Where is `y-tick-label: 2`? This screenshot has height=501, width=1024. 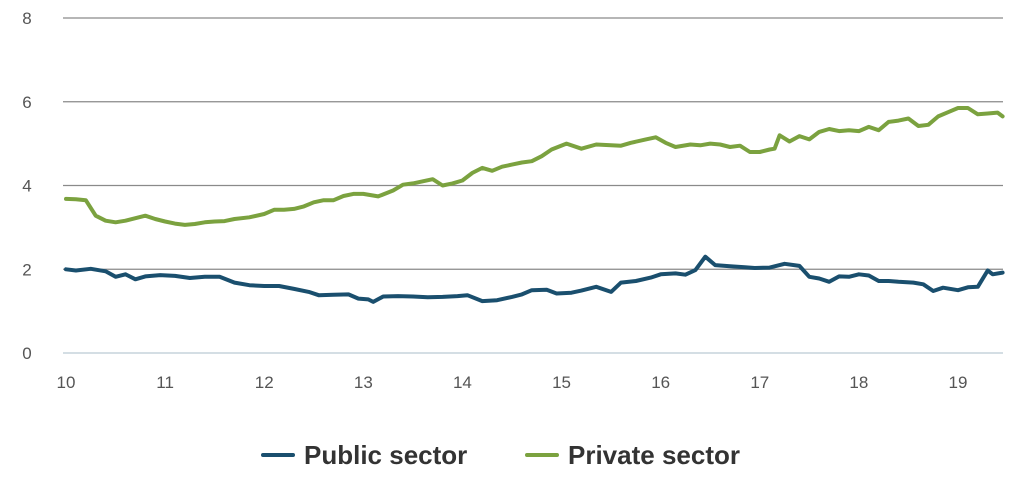 y-tick-label: 2 is located at coordinates (26, 269).